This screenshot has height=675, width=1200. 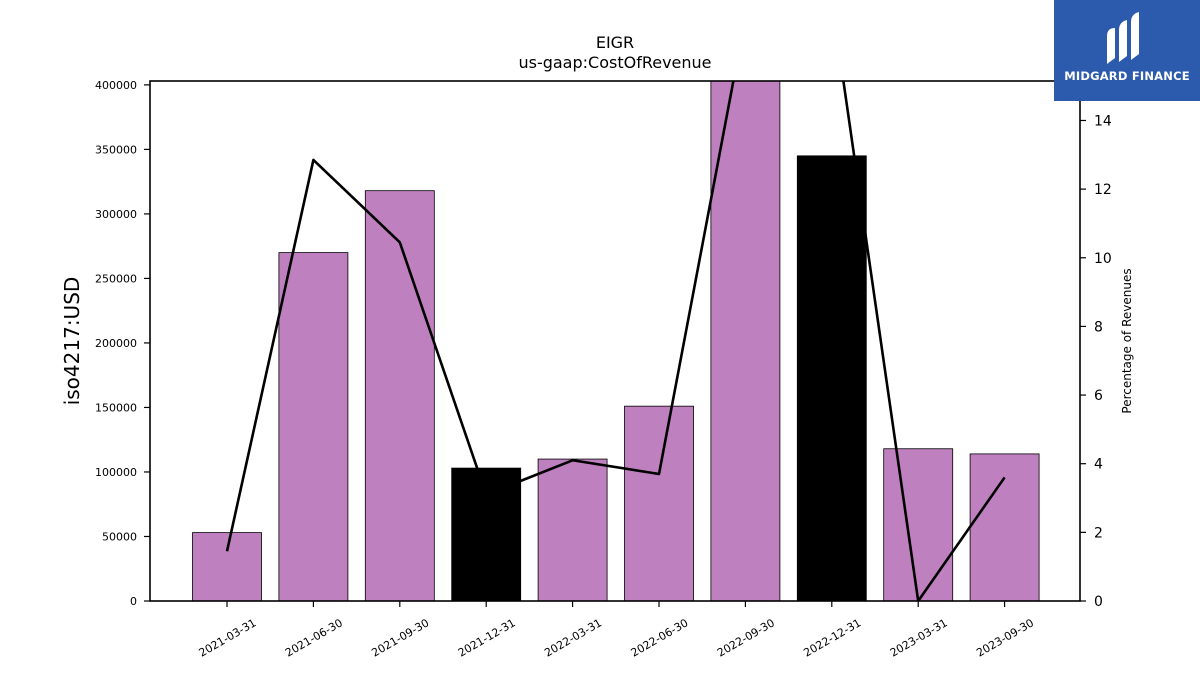 What do you see at coordinates (1103, 121) in the screenshot?
I see `y-right-tick-label: 14` at bounding box center [1103, 121].